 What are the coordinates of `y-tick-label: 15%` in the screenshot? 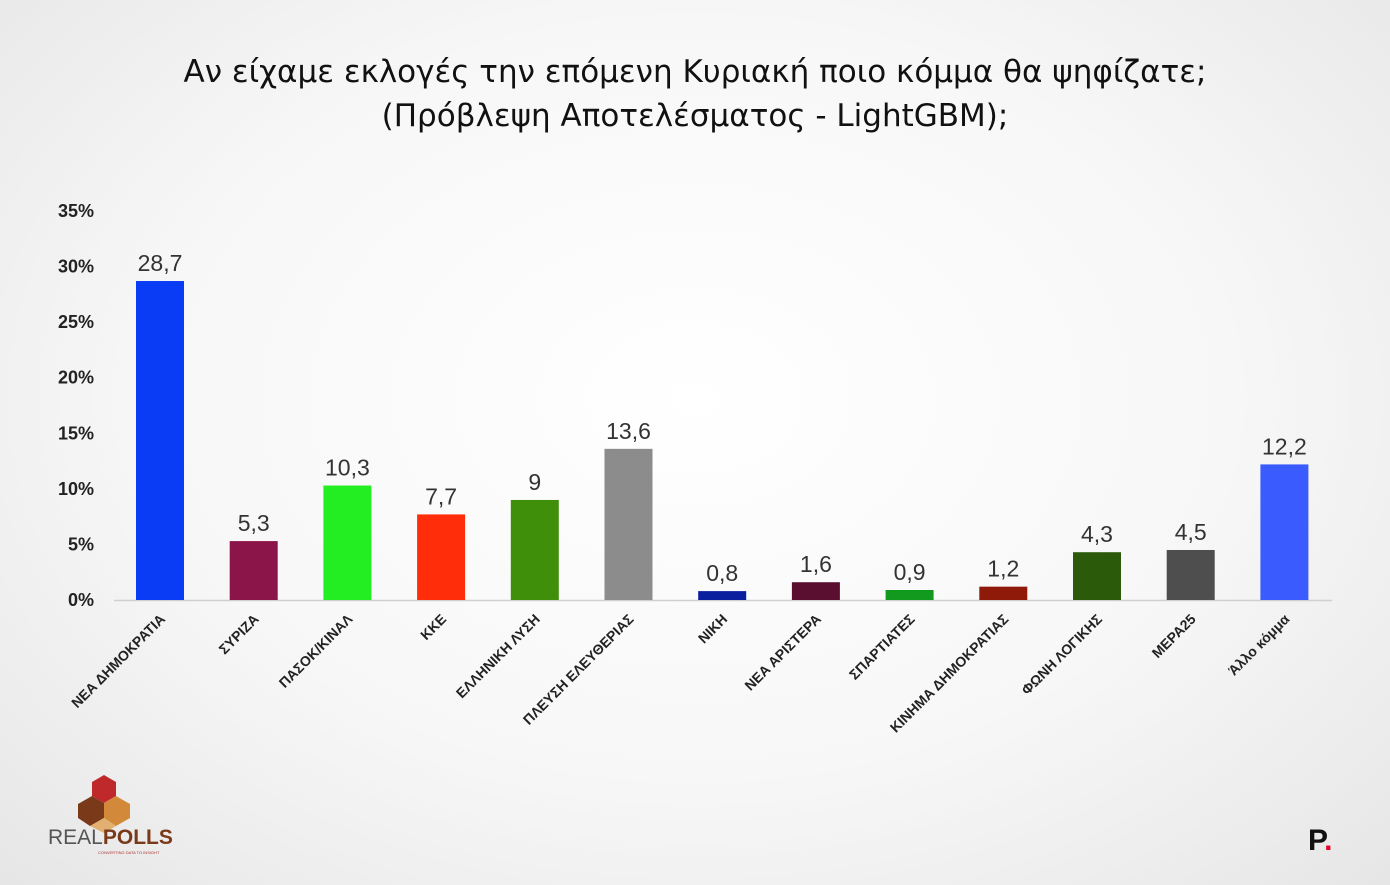 It's located at (76, 433).